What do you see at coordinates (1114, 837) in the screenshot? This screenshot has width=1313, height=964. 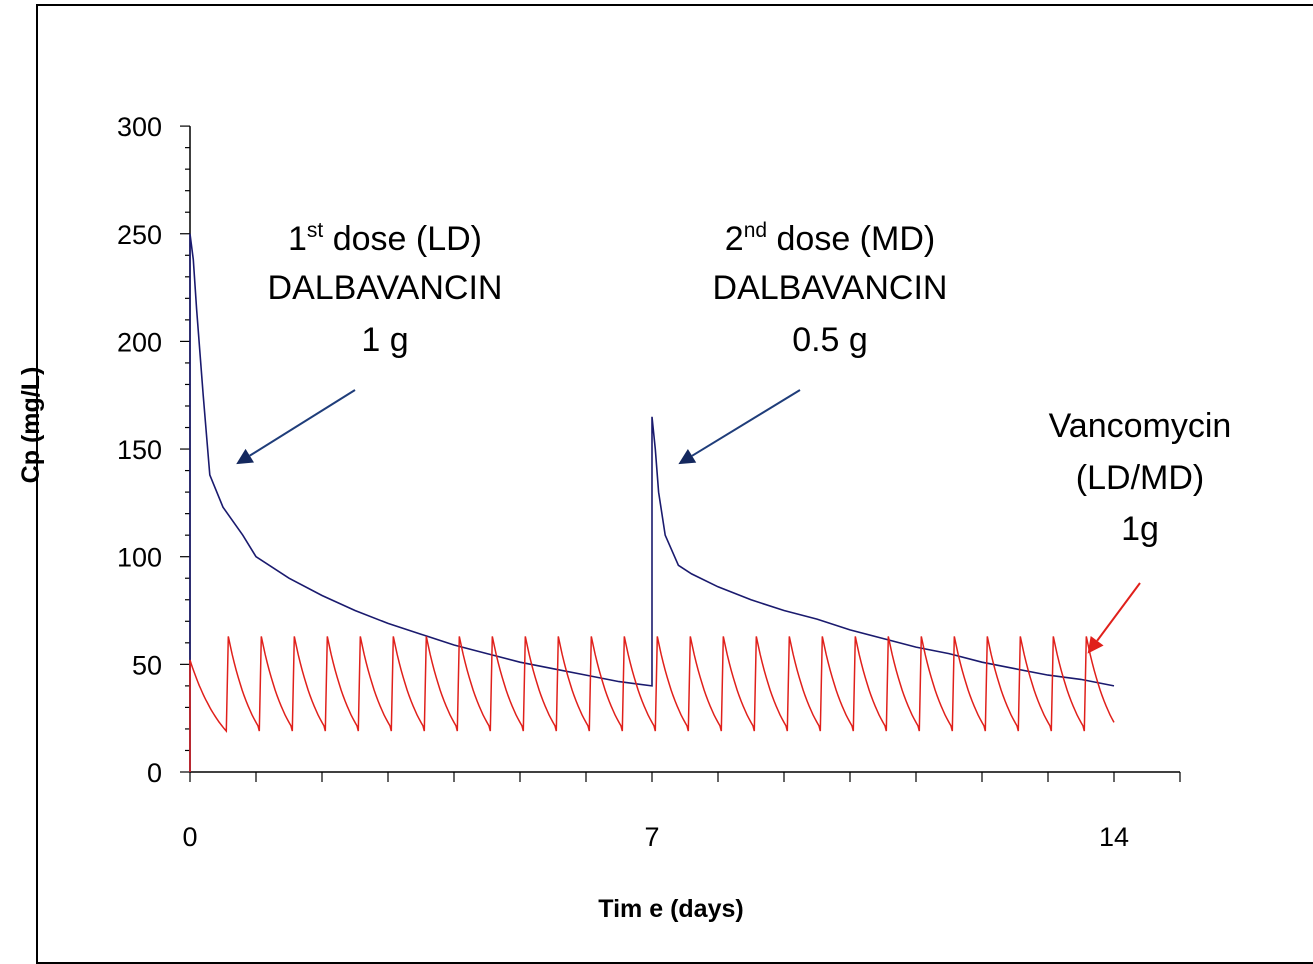 I see `x-tick-label: 14` at bounding box center [1114, 837].